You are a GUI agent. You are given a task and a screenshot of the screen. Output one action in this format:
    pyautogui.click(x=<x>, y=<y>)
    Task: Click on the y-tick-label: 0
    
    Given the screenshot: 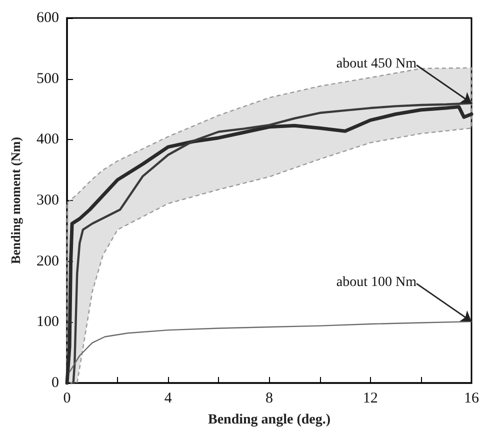 What is the action you would take?
    pyautogui.click(x=55, y=383)
    